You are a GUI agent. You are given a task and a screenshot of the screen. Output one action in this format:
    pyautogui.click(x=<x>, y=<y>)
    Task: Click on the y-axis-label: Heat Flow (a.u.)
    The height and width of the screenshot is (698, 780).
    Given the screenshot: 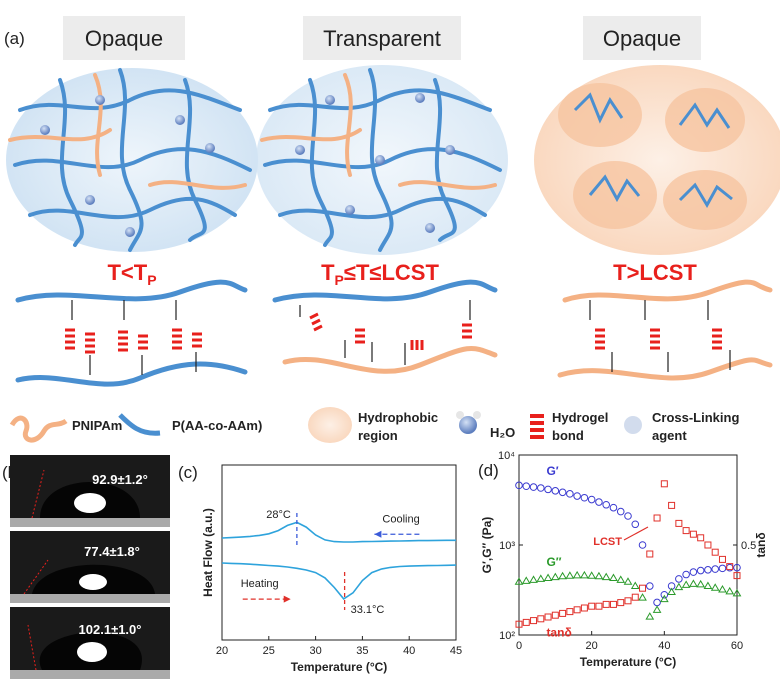 What is the action you would take?
    pyautogui.click(x=208, y=552)
    